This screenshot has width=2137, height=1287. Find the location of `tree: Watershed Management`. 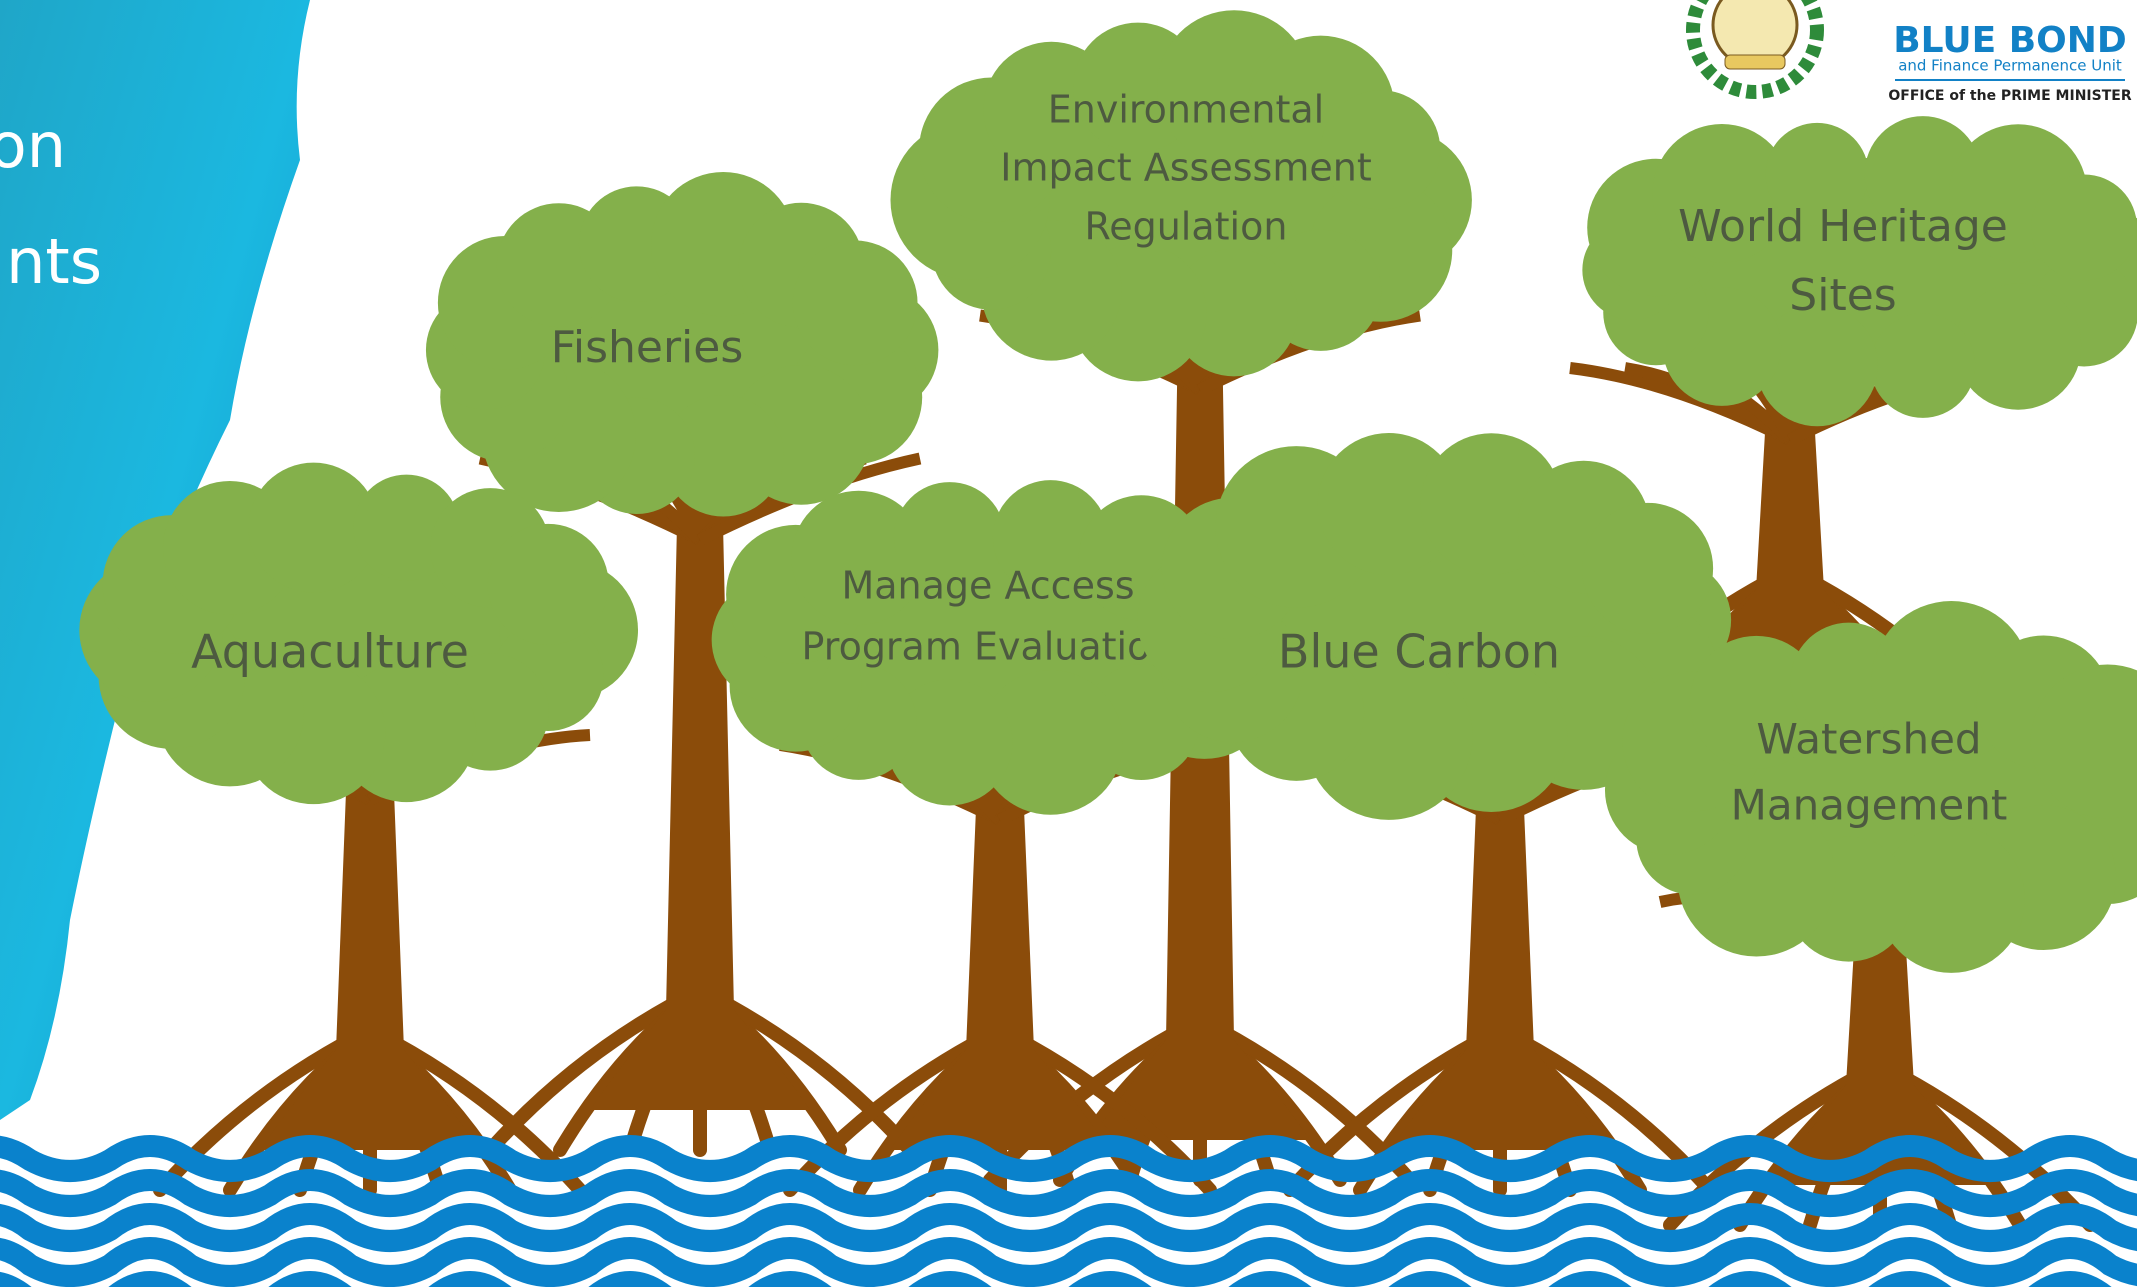

tree: Watershed Management is located at coordinates (1870, 916).